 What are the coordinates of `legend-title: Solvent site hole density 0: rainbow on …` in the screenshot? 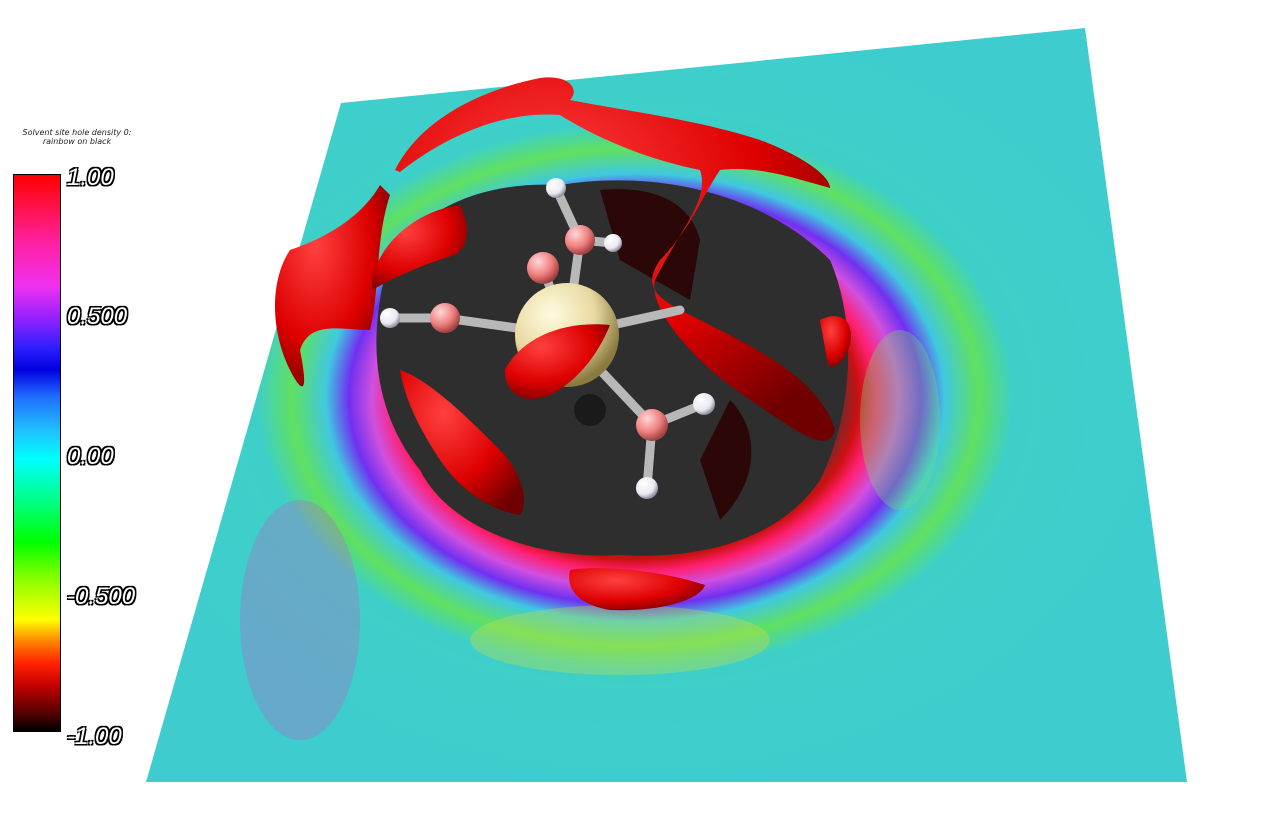 It's located at (77, 137).